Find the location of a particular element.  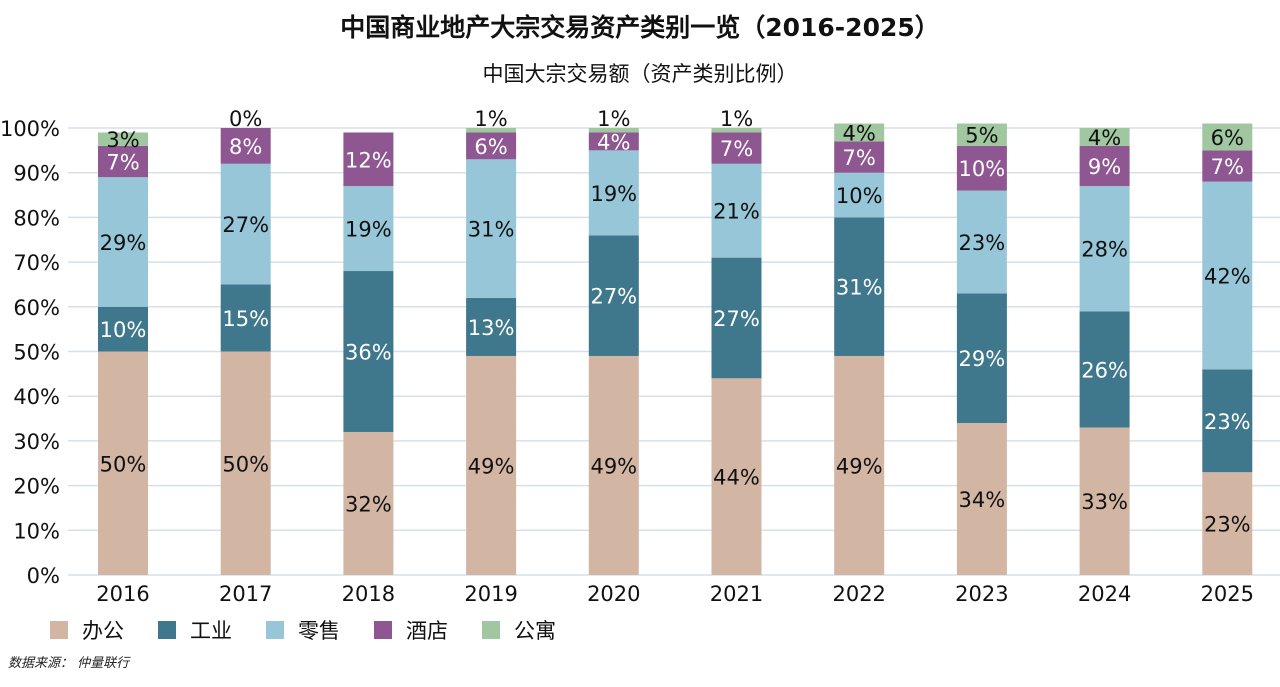

x-tick-label: 2021 is located at coordinates (736, 594).